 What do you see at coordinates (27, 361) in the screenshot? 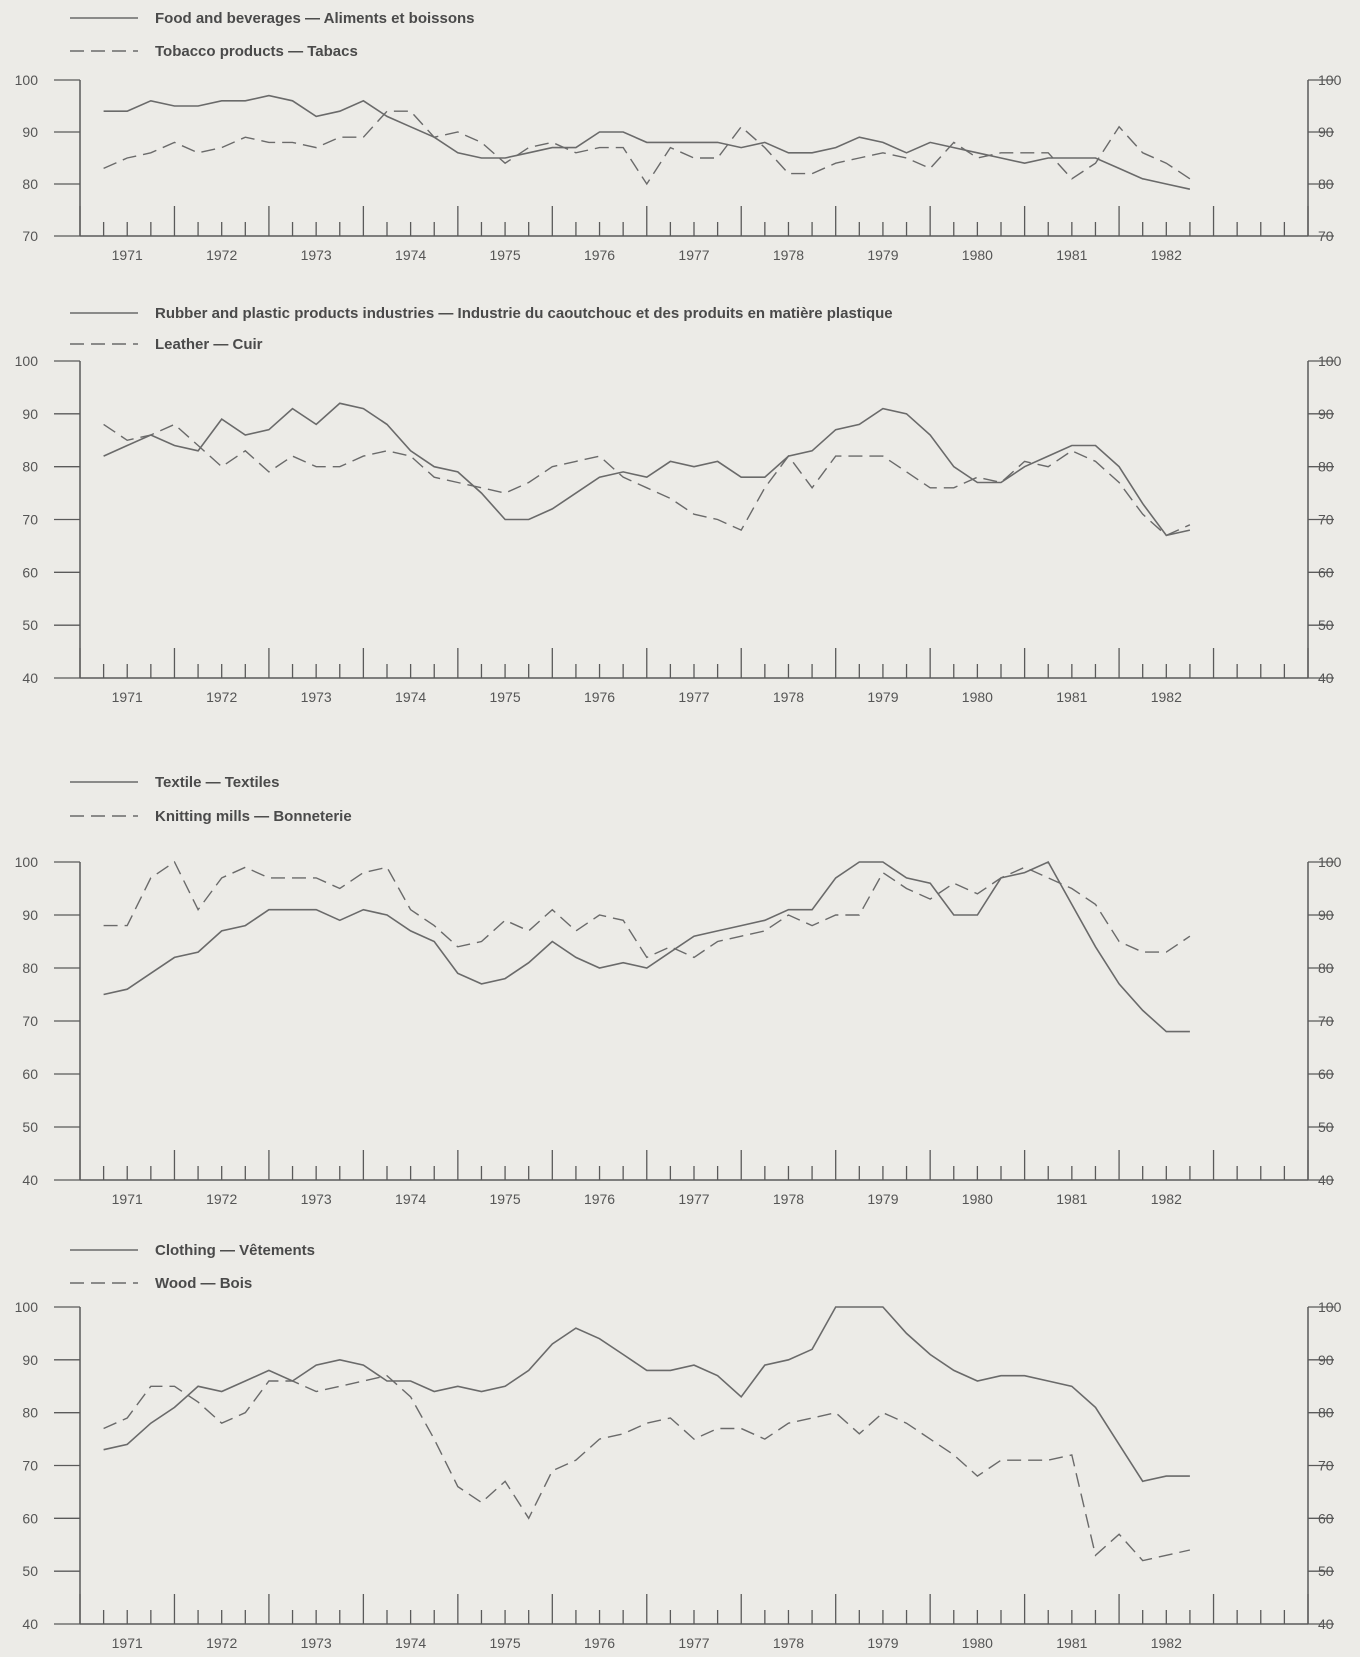
I see `chart2-ytick-label-left-100: 100` at bounding box center [27, 361].